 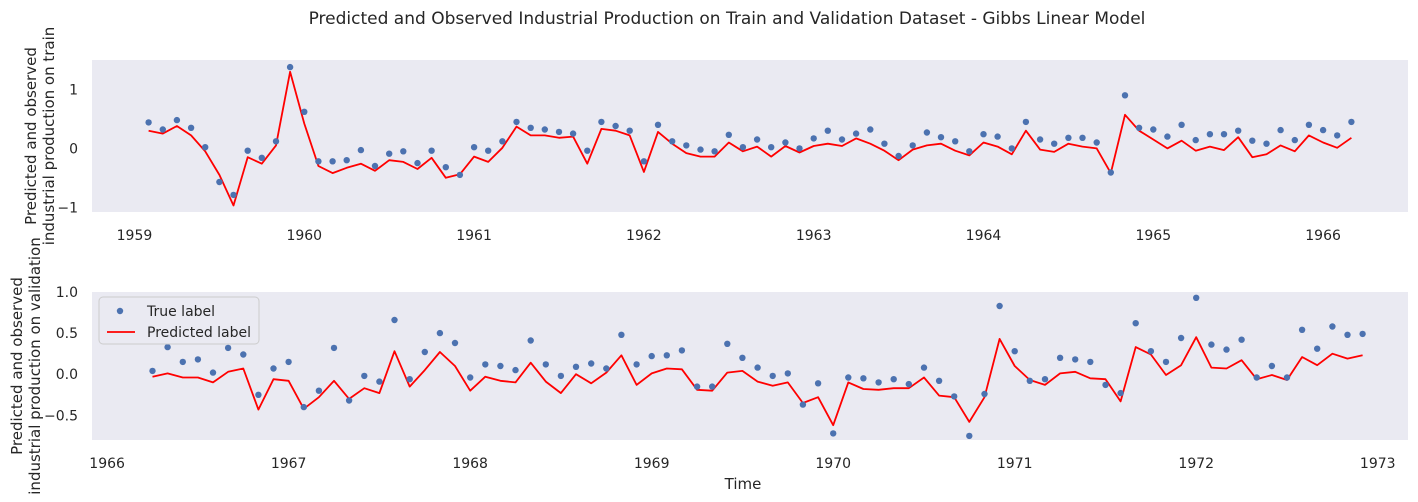 What do you see at coordinates (644, 236) in the screenshot?
I see `x-tick-label: 1962` at bounding box center [644, 236].